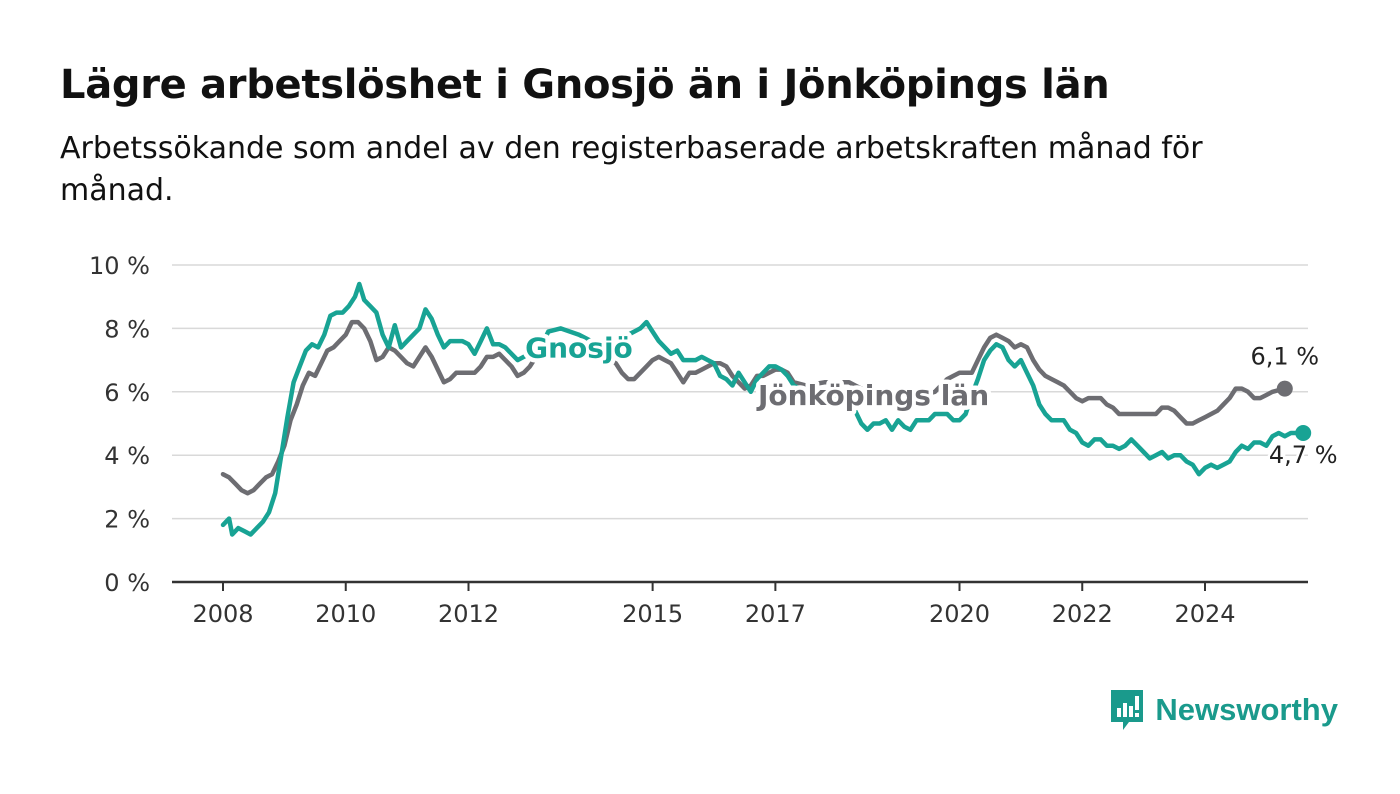 The image size is (1400, 794). What do you see at coordinates (127, 520) in the screenshot?
I see `y-tick-label: 2 %` at bounding box center [127, 520].